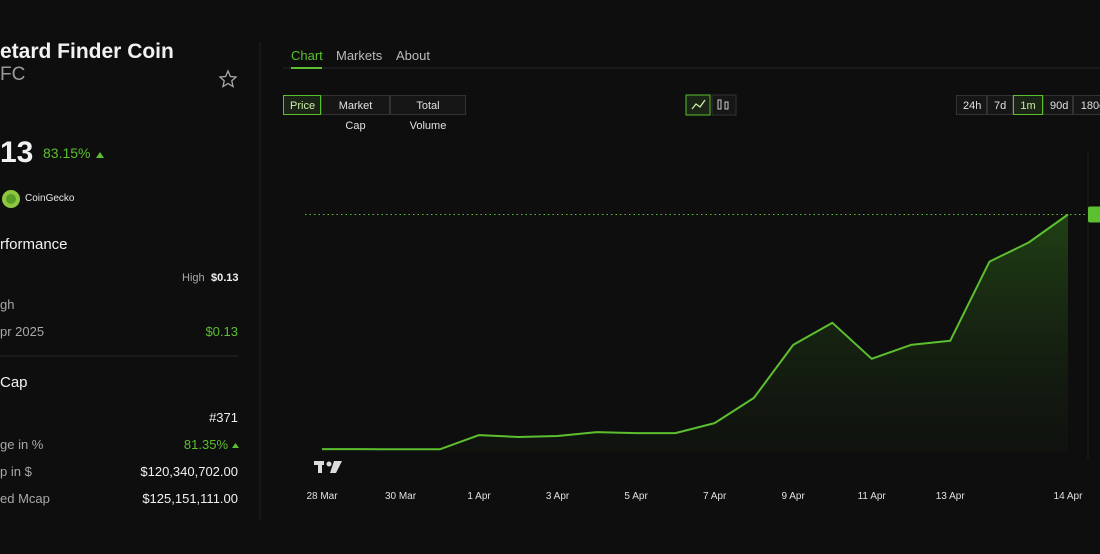  I want to click on toggle-button: Total Volume, so click(428, 113).